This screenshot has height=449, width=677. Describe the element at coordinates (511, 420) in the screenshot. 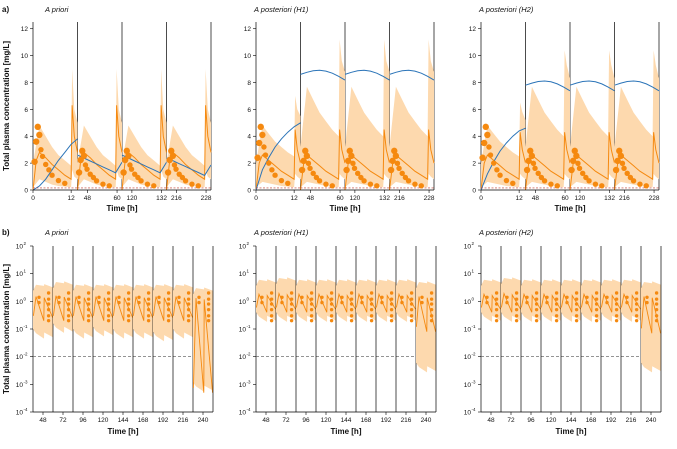

I see `x-tick-label: 72` at that location.